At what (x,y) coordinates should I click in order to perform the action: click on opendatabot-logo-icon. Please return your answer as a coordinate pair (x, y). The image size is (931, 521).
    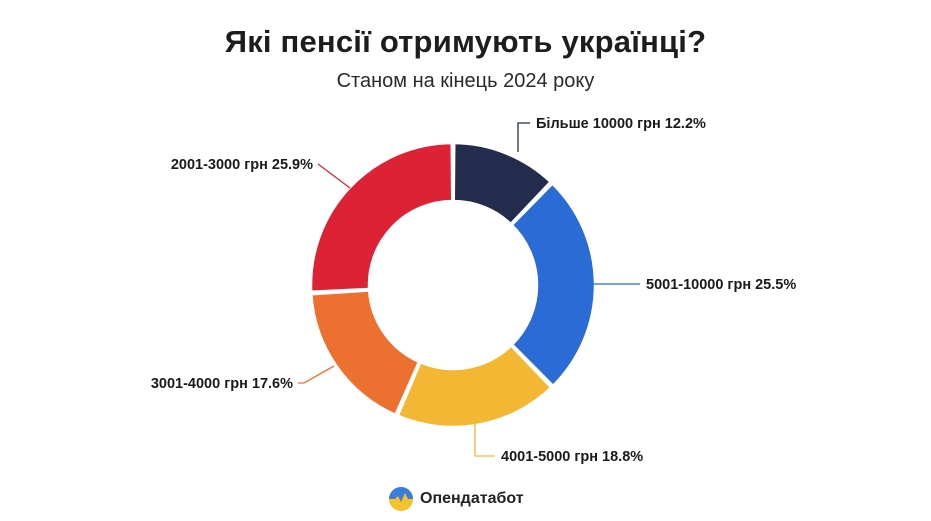
    Looking at the image, I should click on (401, 499).